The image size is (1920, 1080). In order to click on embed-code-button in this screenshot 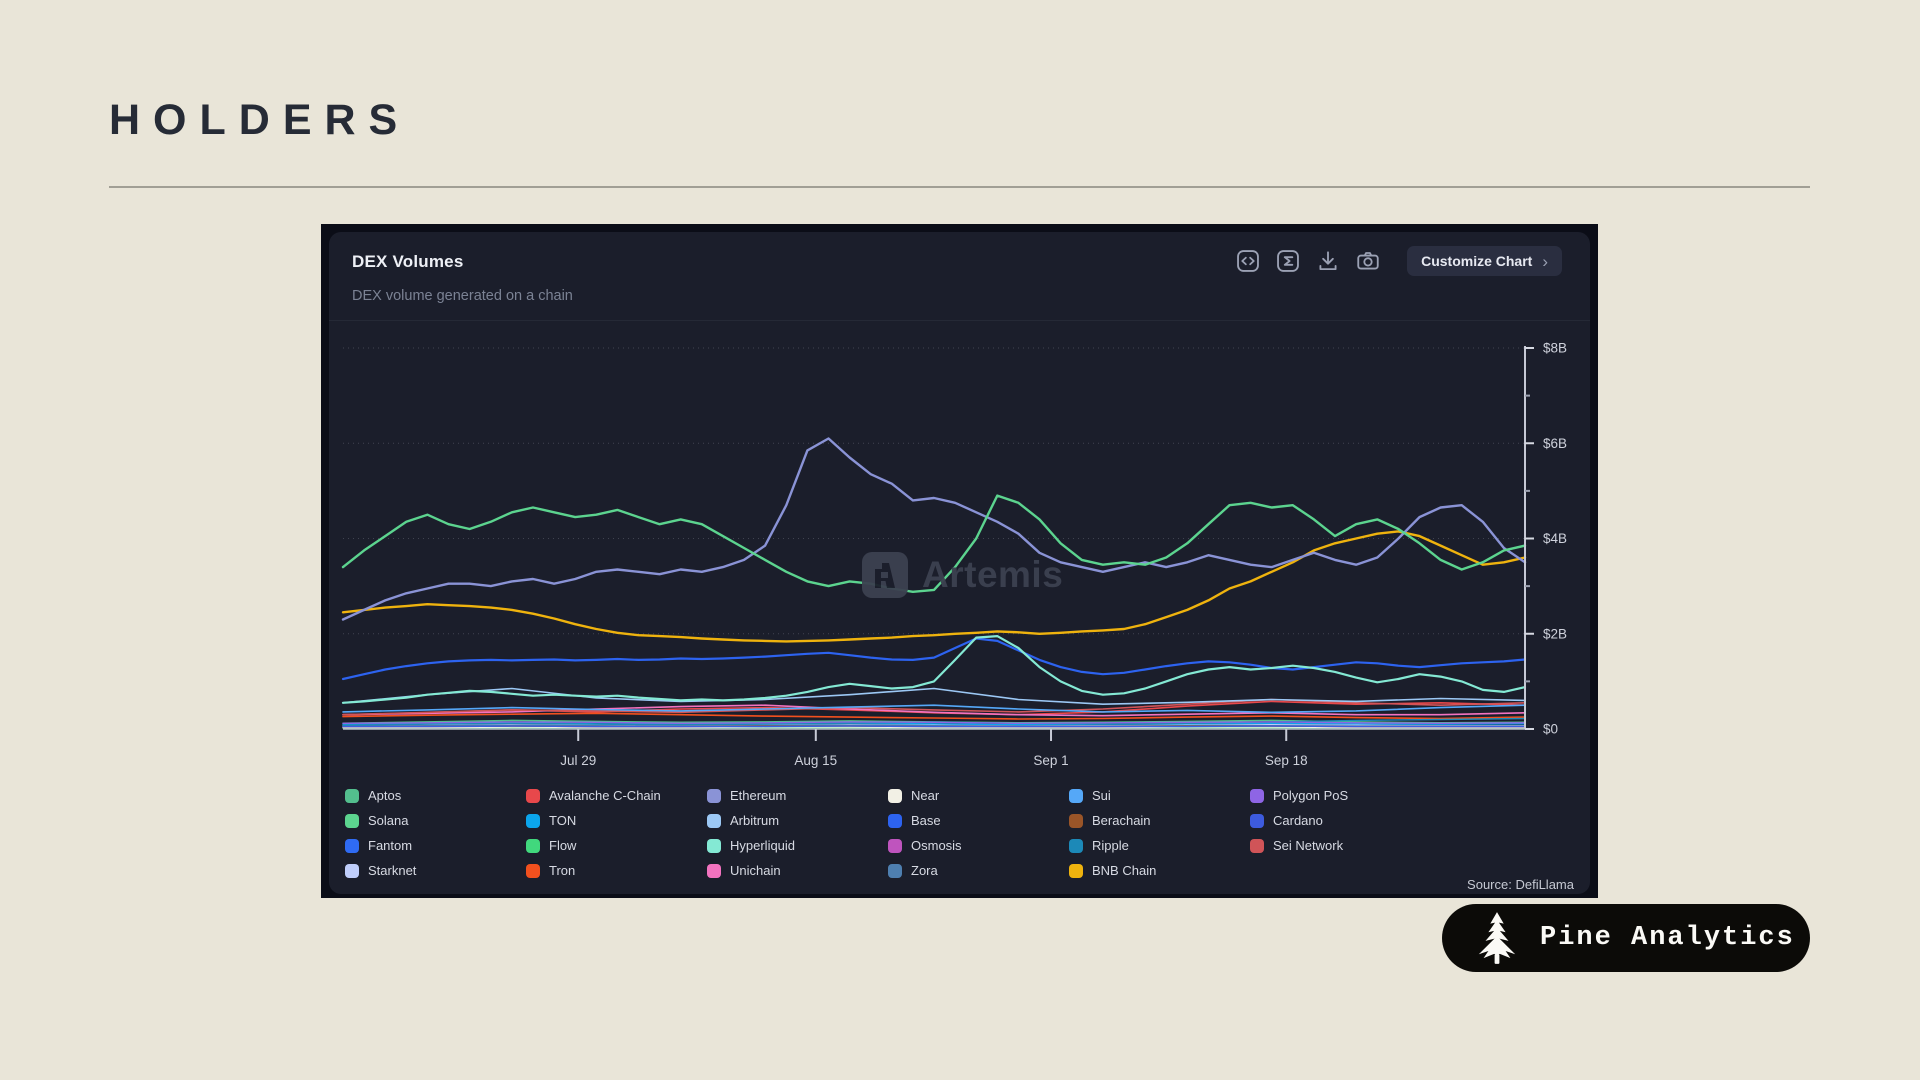, I will do `click(1248, 261)`.